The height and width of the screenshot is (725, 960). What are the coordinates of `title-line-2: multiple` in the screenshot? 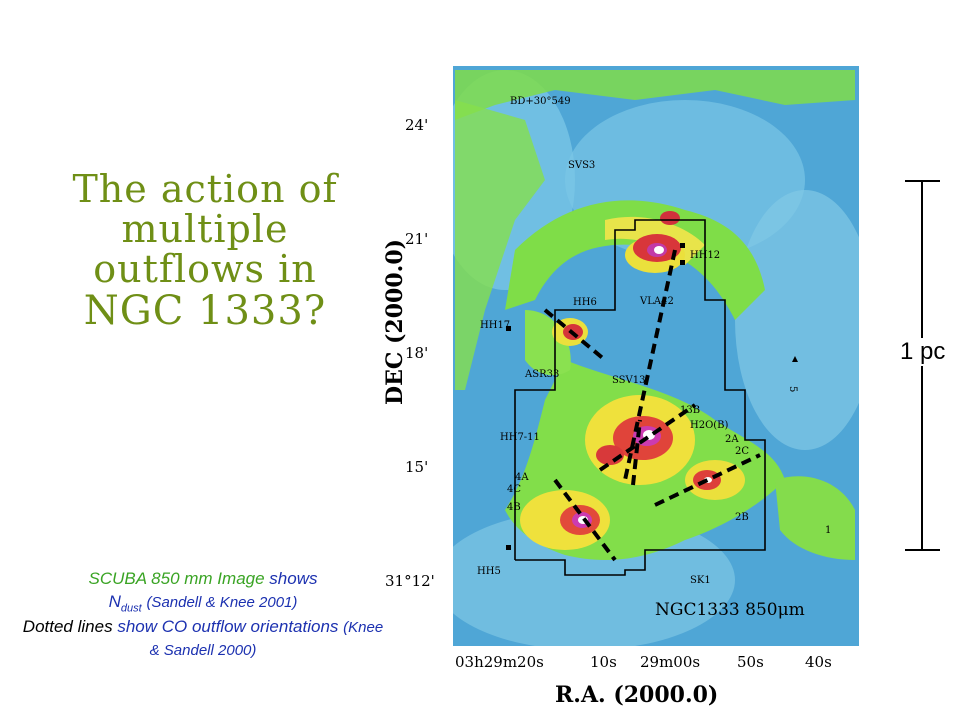 It's located at (205, 228).